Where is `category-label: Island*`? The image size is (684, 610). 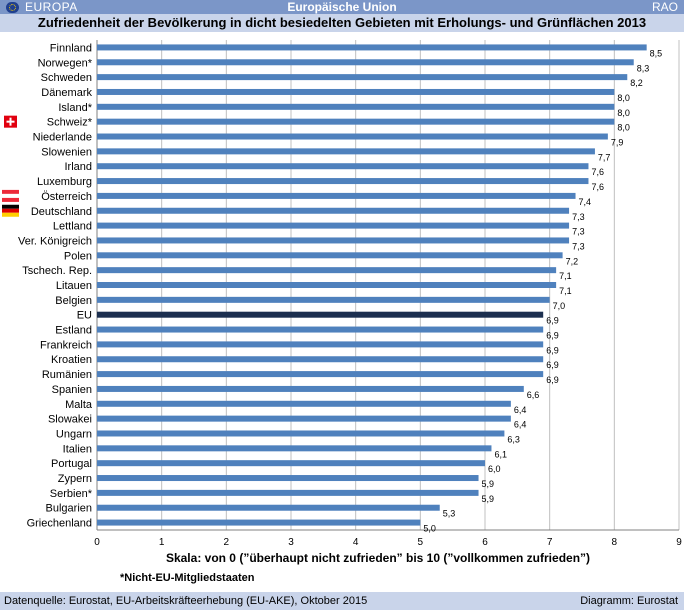
category-label: Island* is located at coordinates (75, 108).